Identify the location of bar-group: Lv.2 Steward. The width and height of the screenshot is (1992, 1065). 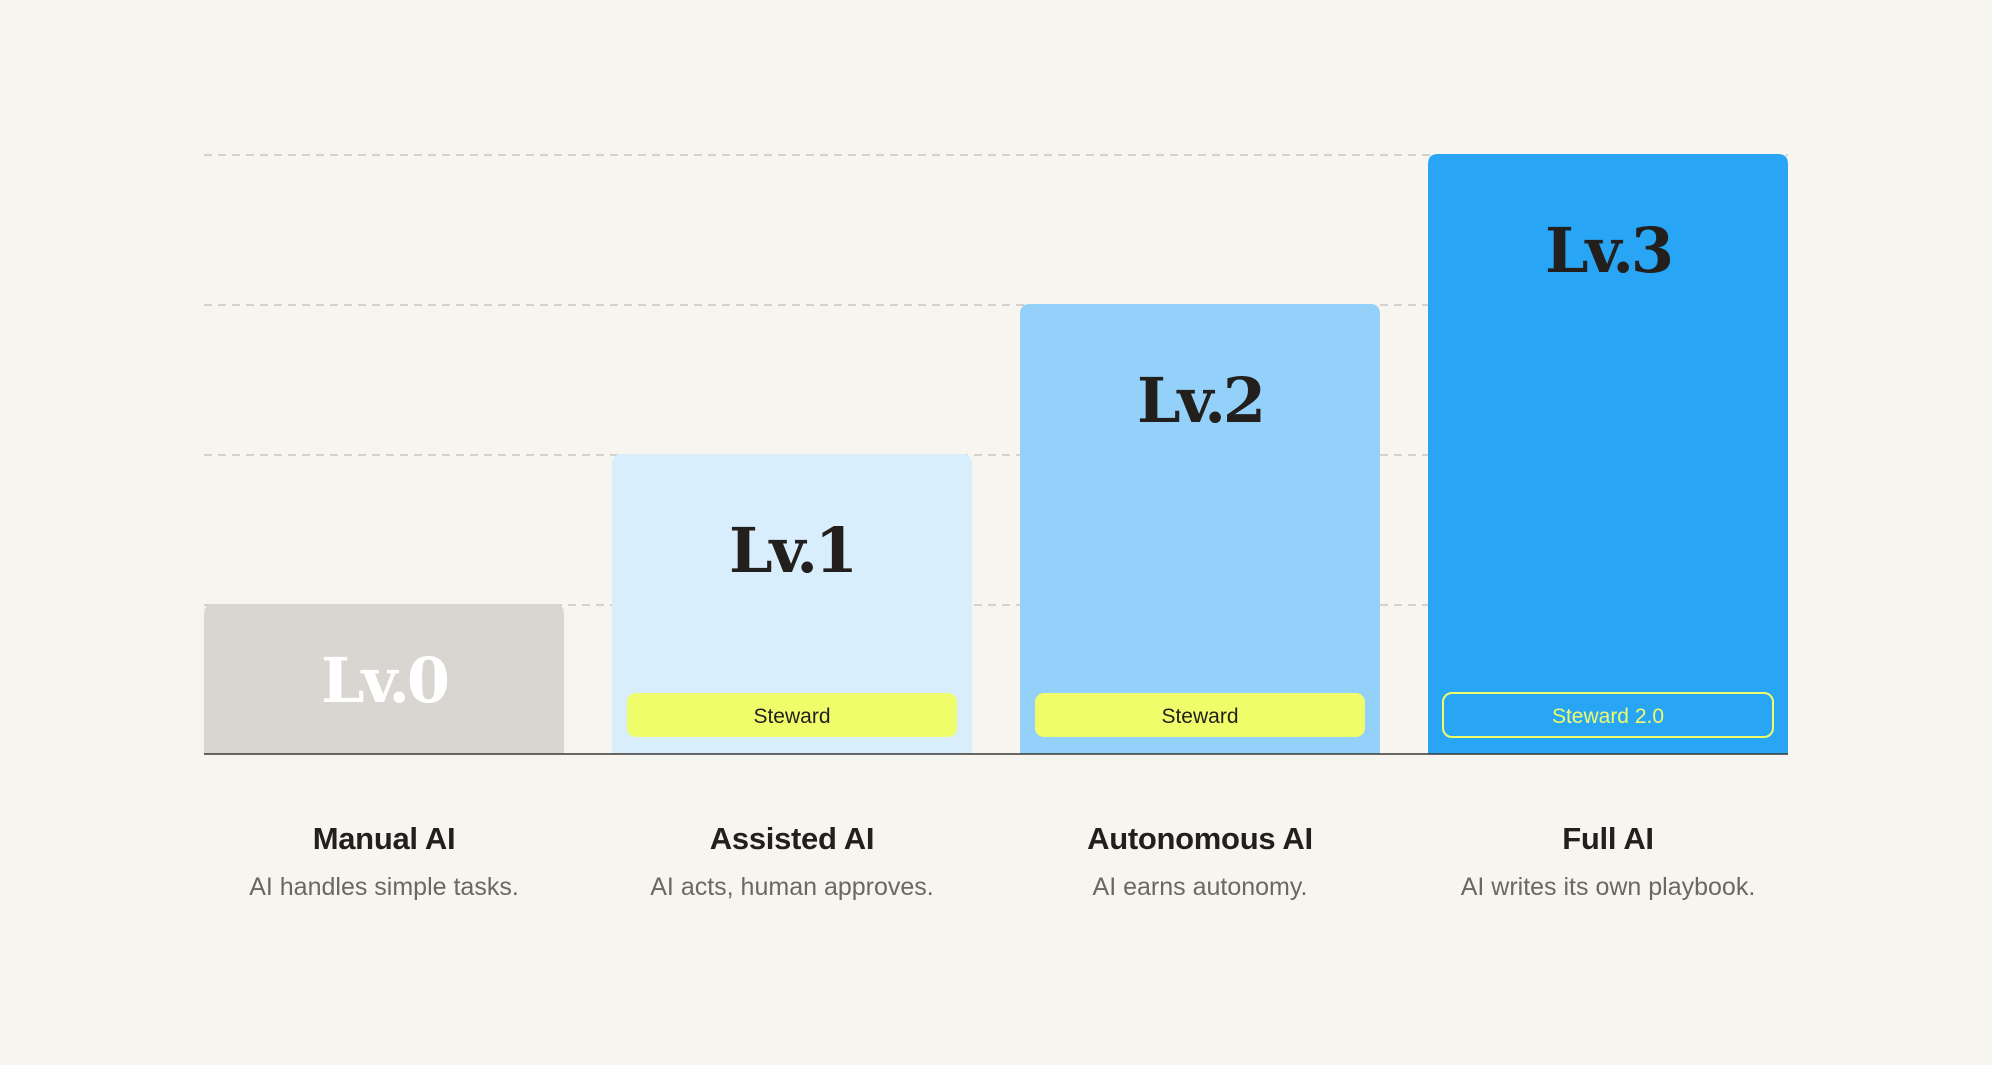
(1200, 529).